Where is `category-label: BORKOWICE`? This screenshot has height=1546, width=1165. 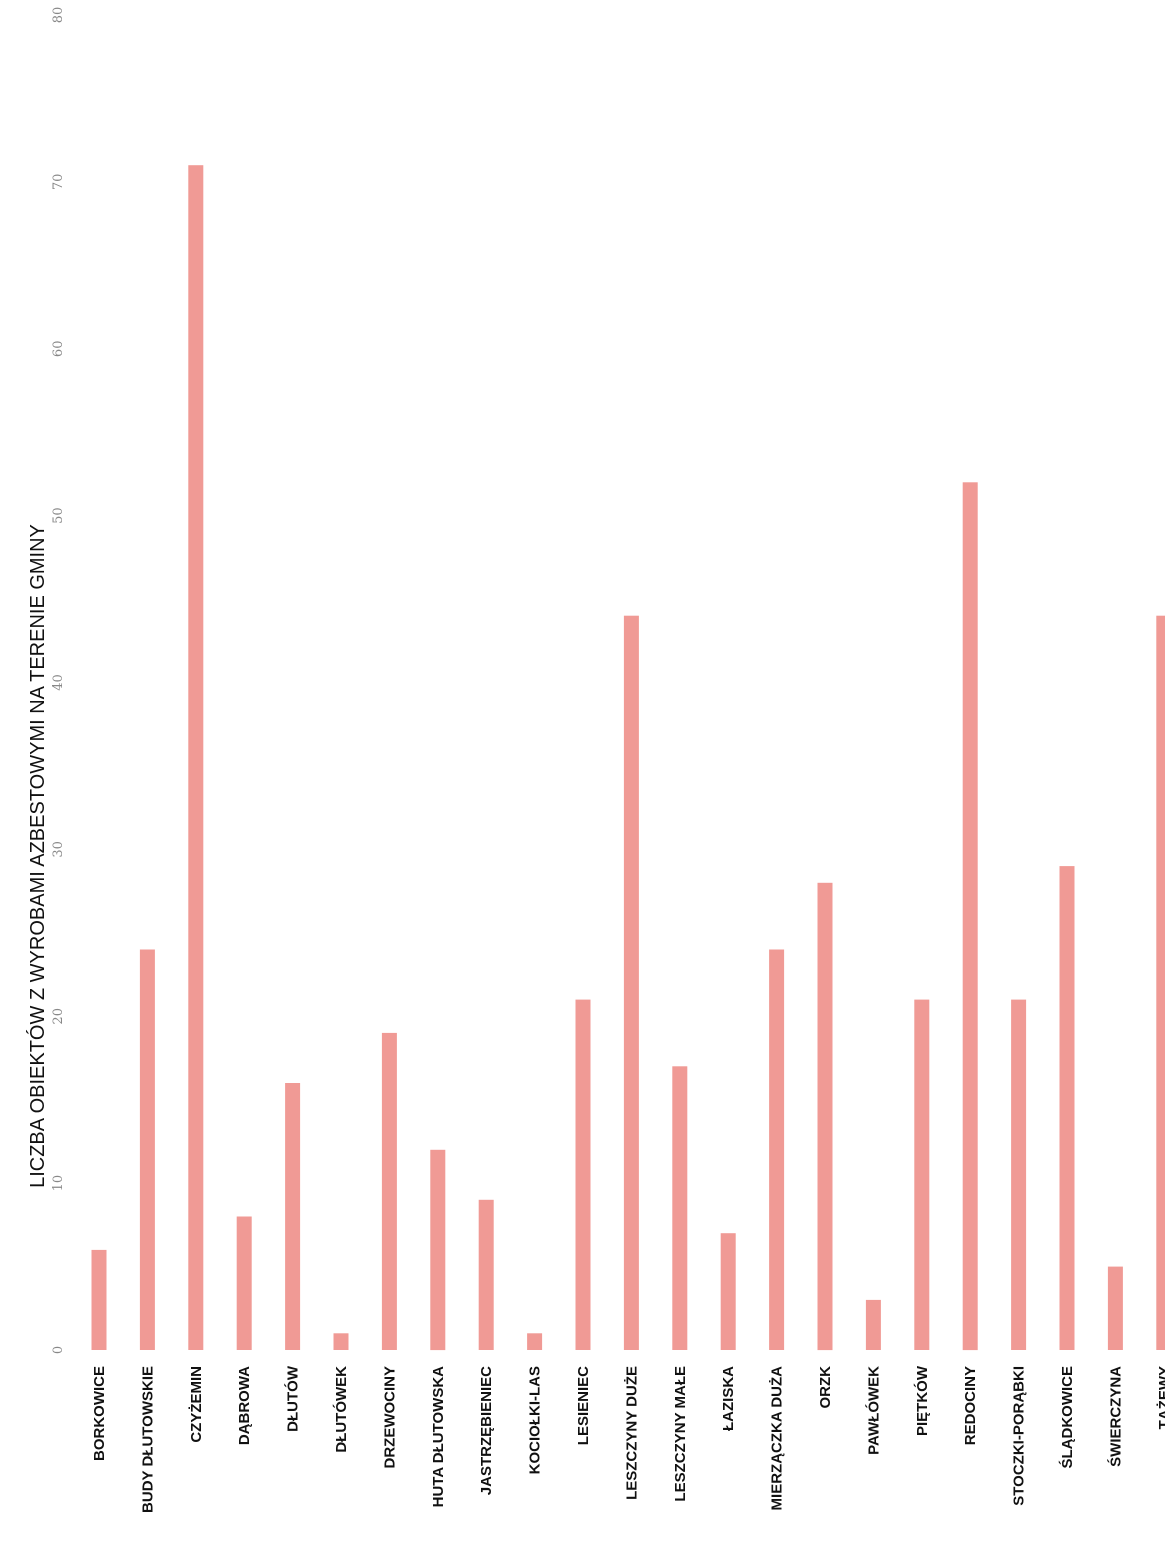
category-label: BORKOWICE is located at coordinates (99, 1413).